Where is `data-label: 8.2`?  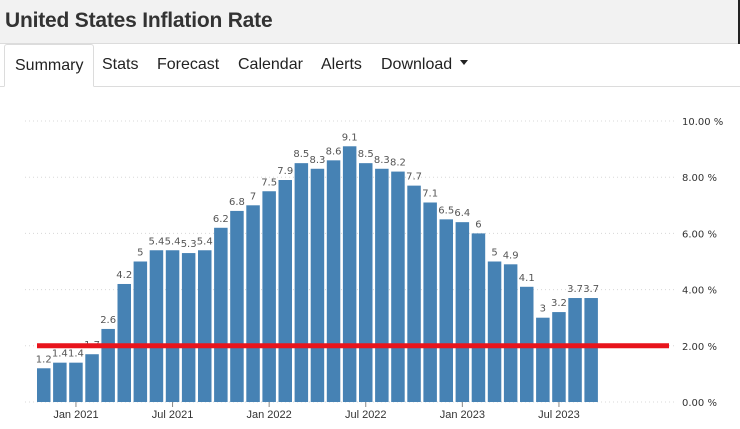
data-label: 8.2 is located at coordinates (398, 163).